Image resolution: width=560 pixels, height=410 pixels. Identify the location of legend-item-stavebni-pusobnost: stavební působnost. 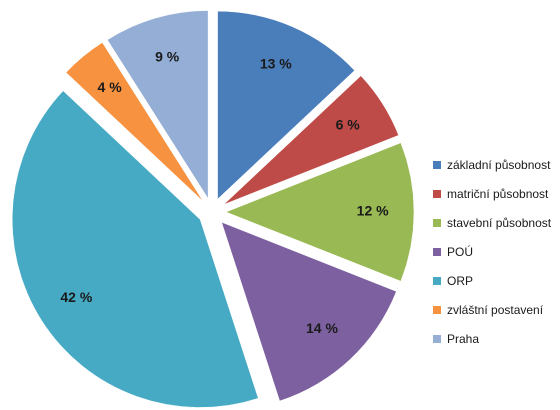
(495, 222).